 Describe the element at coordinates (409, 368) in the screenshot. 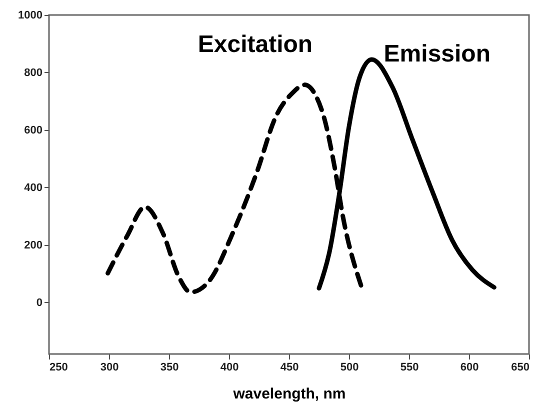

I see `x-tick-label: 550` at that location.